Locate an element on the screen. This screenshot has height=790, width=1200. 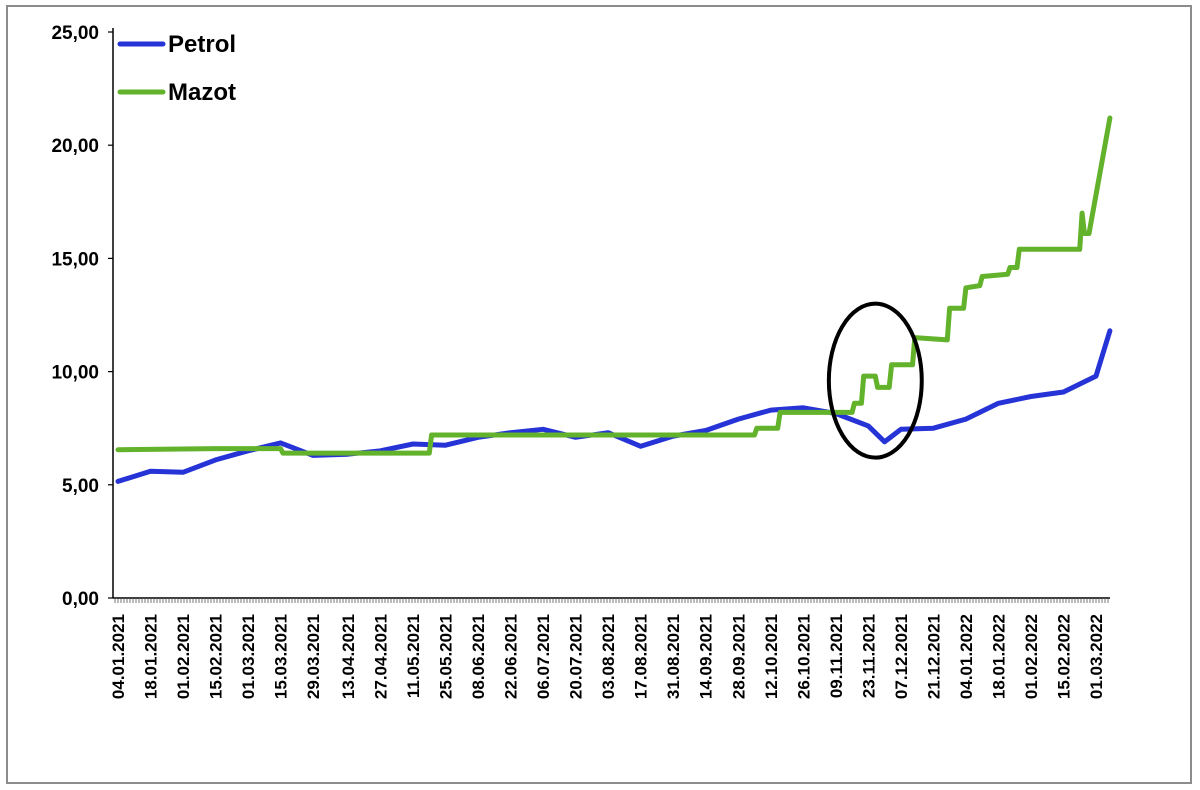
x-tick-label: 20.07.2021 is located at coordinates (576, 656).